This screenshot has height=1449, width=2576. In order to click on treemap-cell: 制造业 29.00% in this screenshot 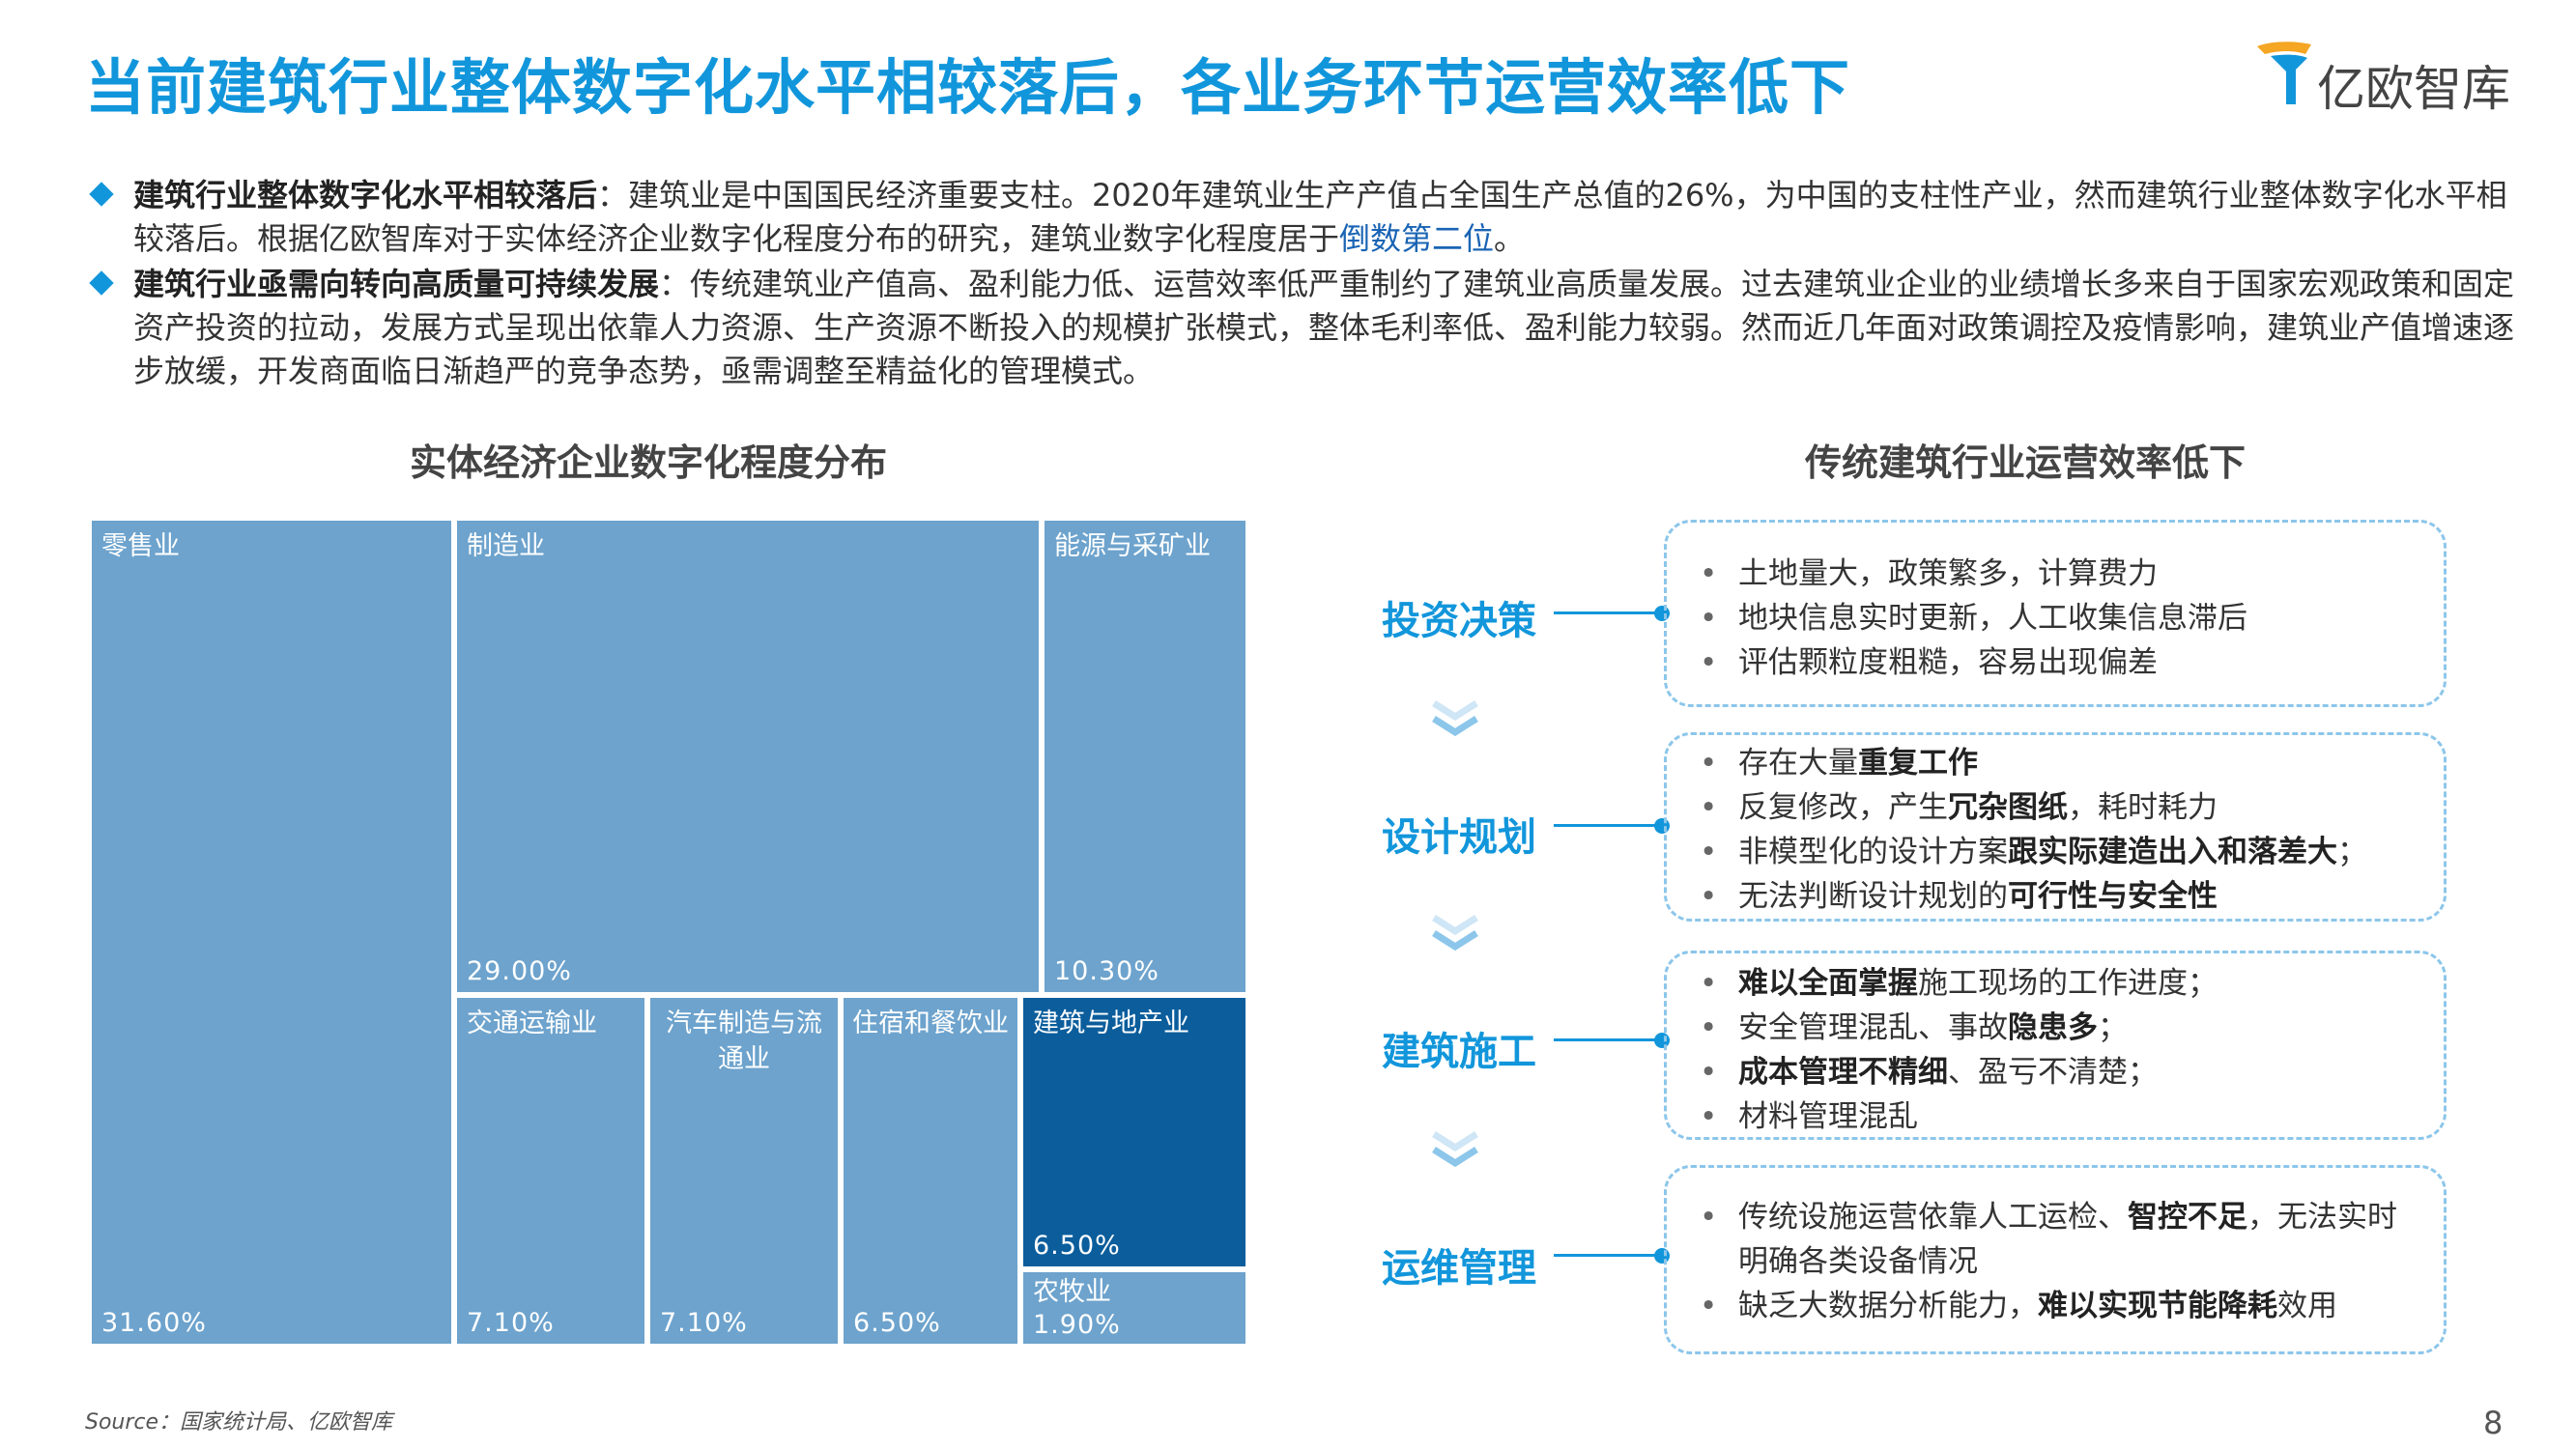, I will do `click(748, 756)`.